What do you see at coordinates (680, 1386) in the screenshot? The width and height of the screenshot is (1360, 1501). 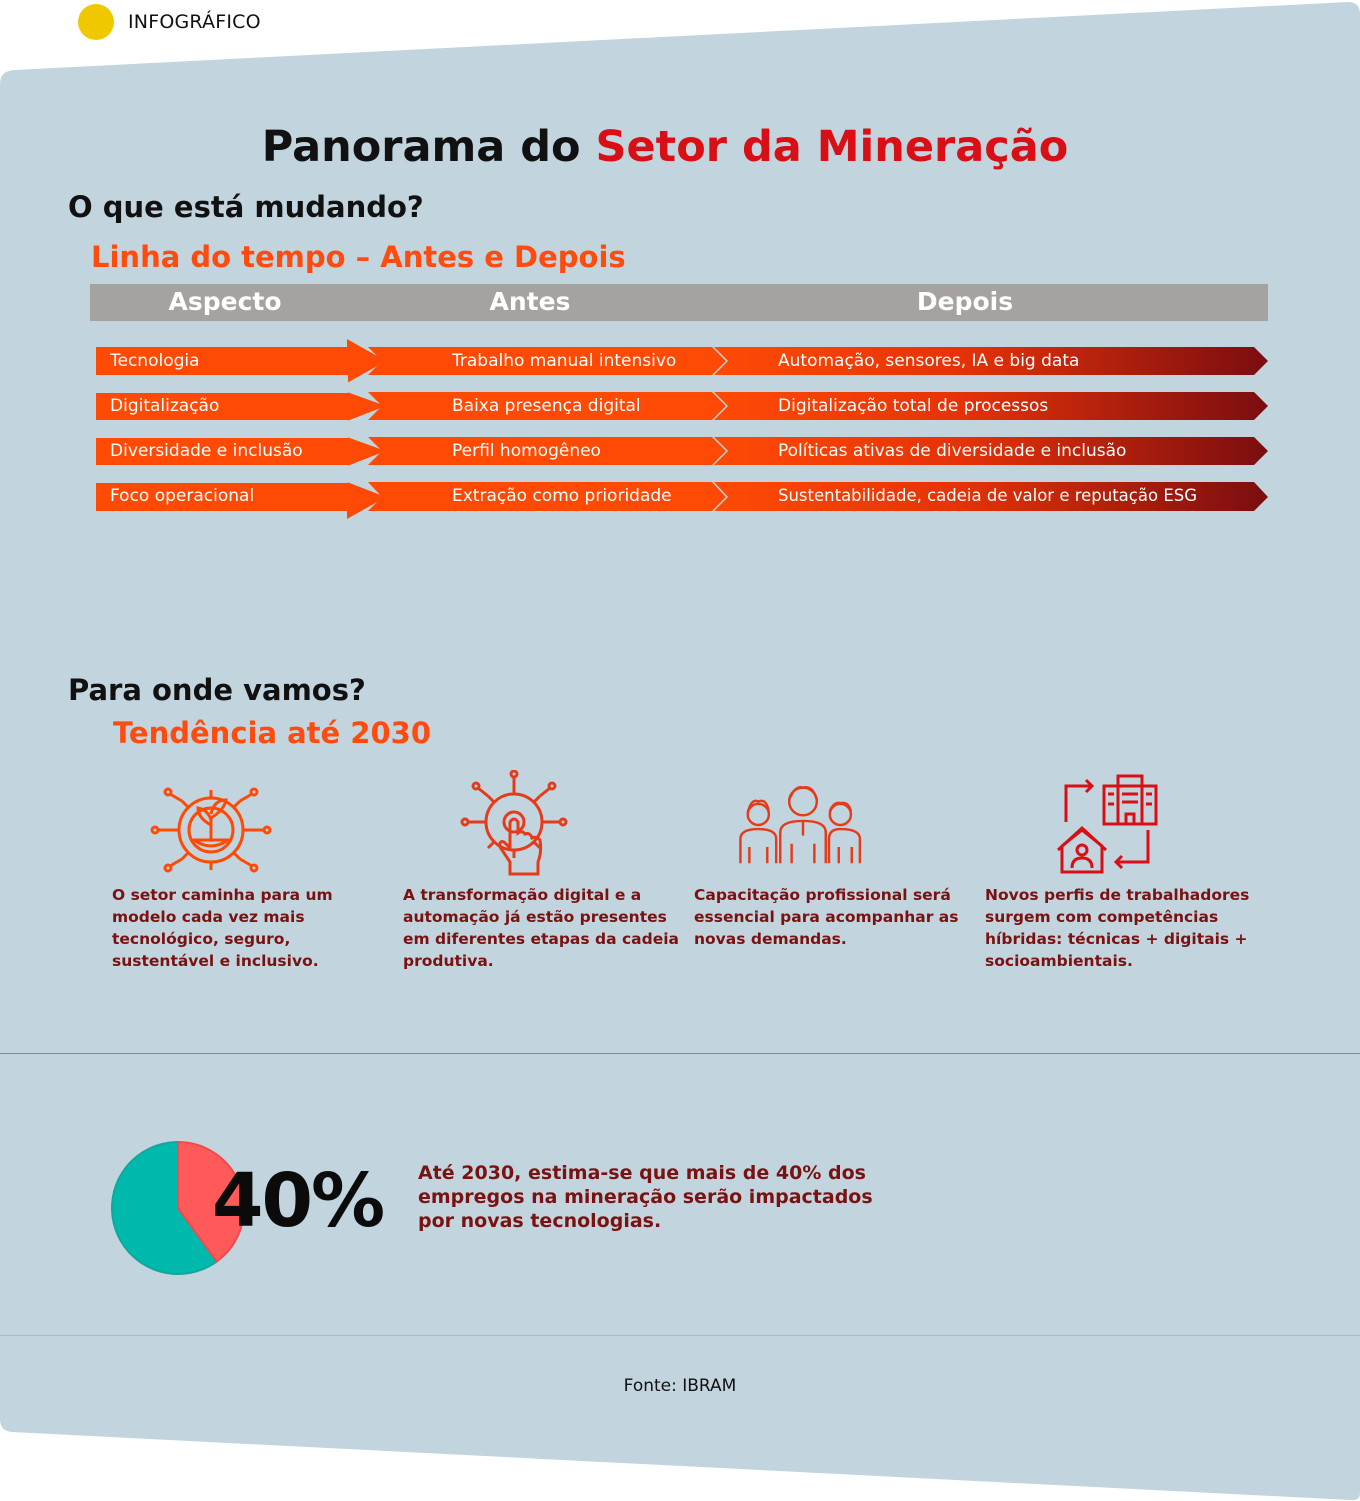 I see `source-note: Fonte: IBRAM` at bounding box center [680, 1386].